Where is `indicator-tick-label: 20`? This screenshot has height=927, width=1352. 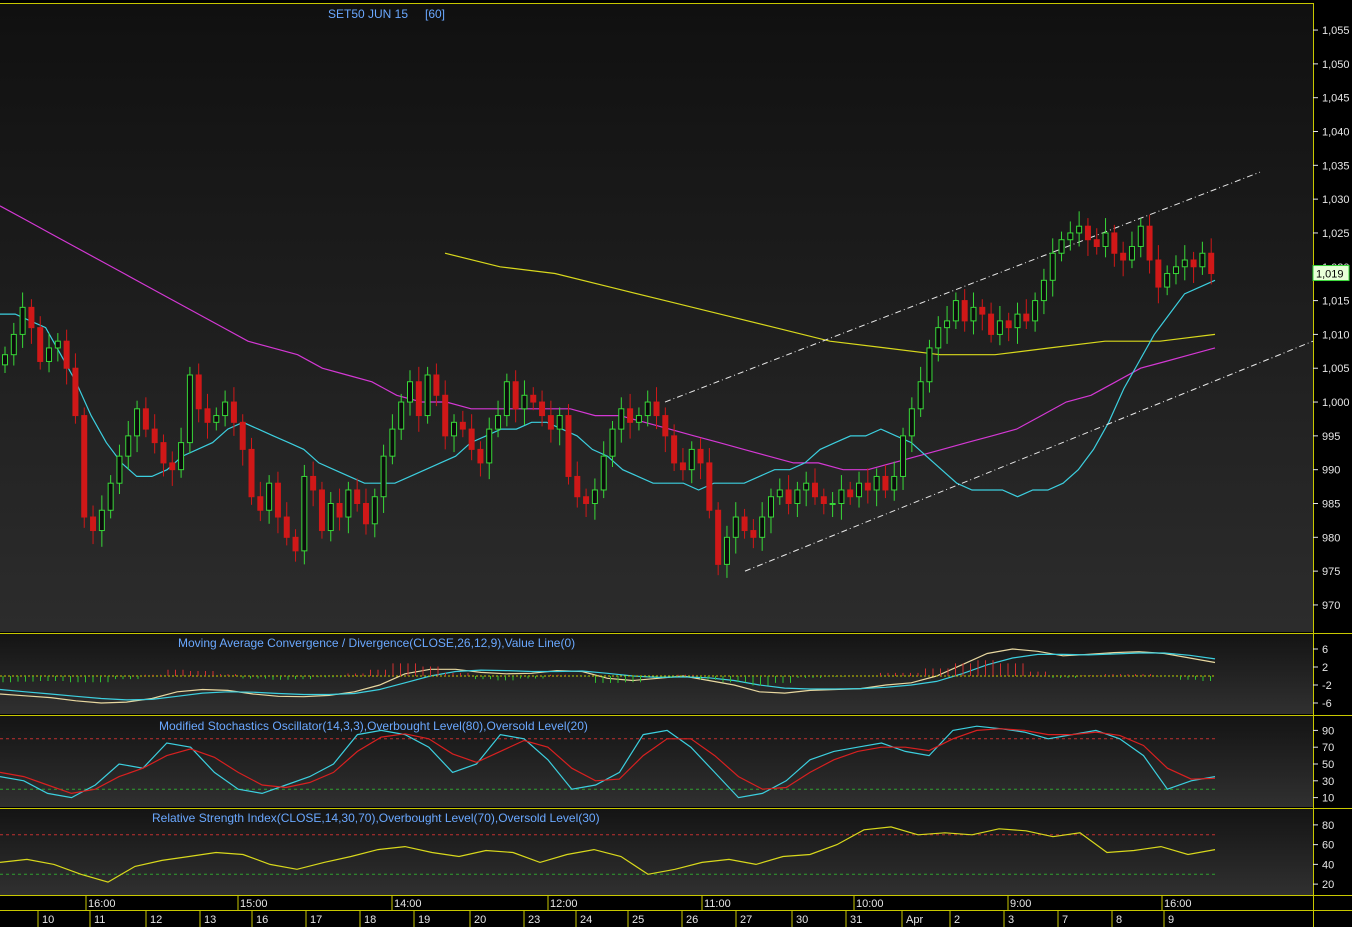
indicator-tick-label: 20 is located at coordinates (1328, 885).